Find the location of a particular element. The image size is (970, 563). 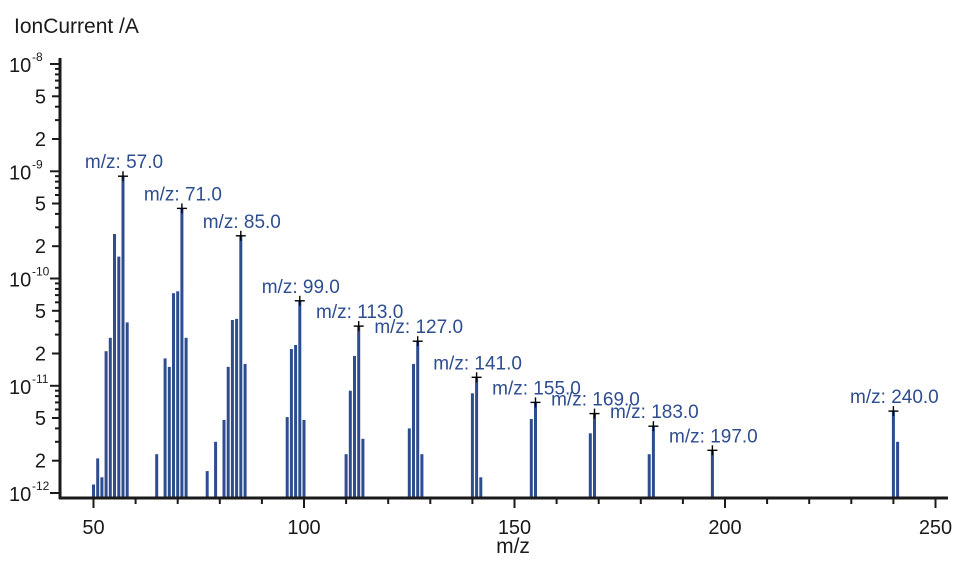

peak-annotation-label: m/z: 155.0 is located at coordinates (536, 388).